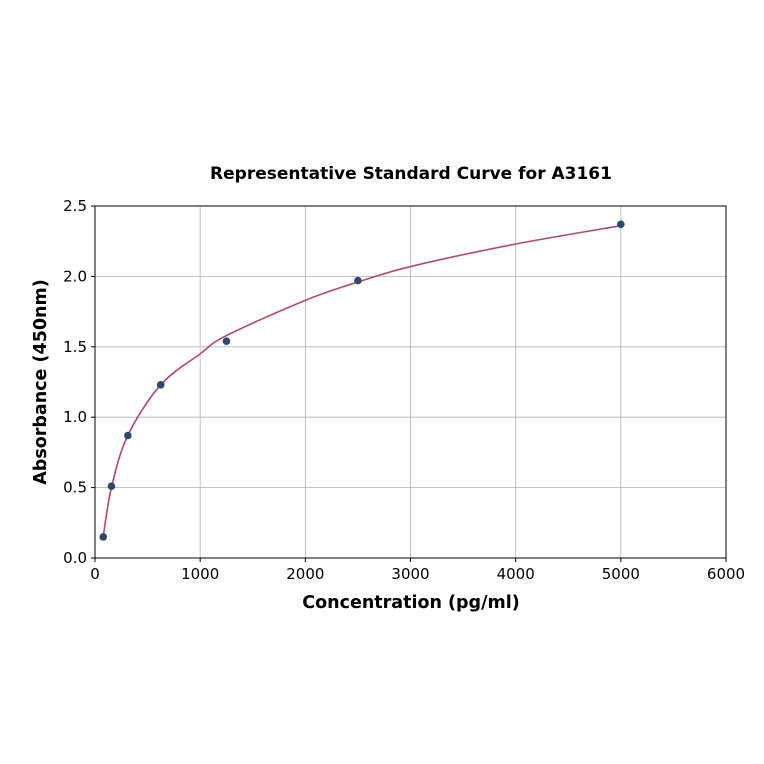 Image resolution: width=764 pixels, height=764 pixels. What do you see at coordinates (75, 488) in the screenshot?
I see `y-tick-label: 0.5` at bounding box center [75, 488].